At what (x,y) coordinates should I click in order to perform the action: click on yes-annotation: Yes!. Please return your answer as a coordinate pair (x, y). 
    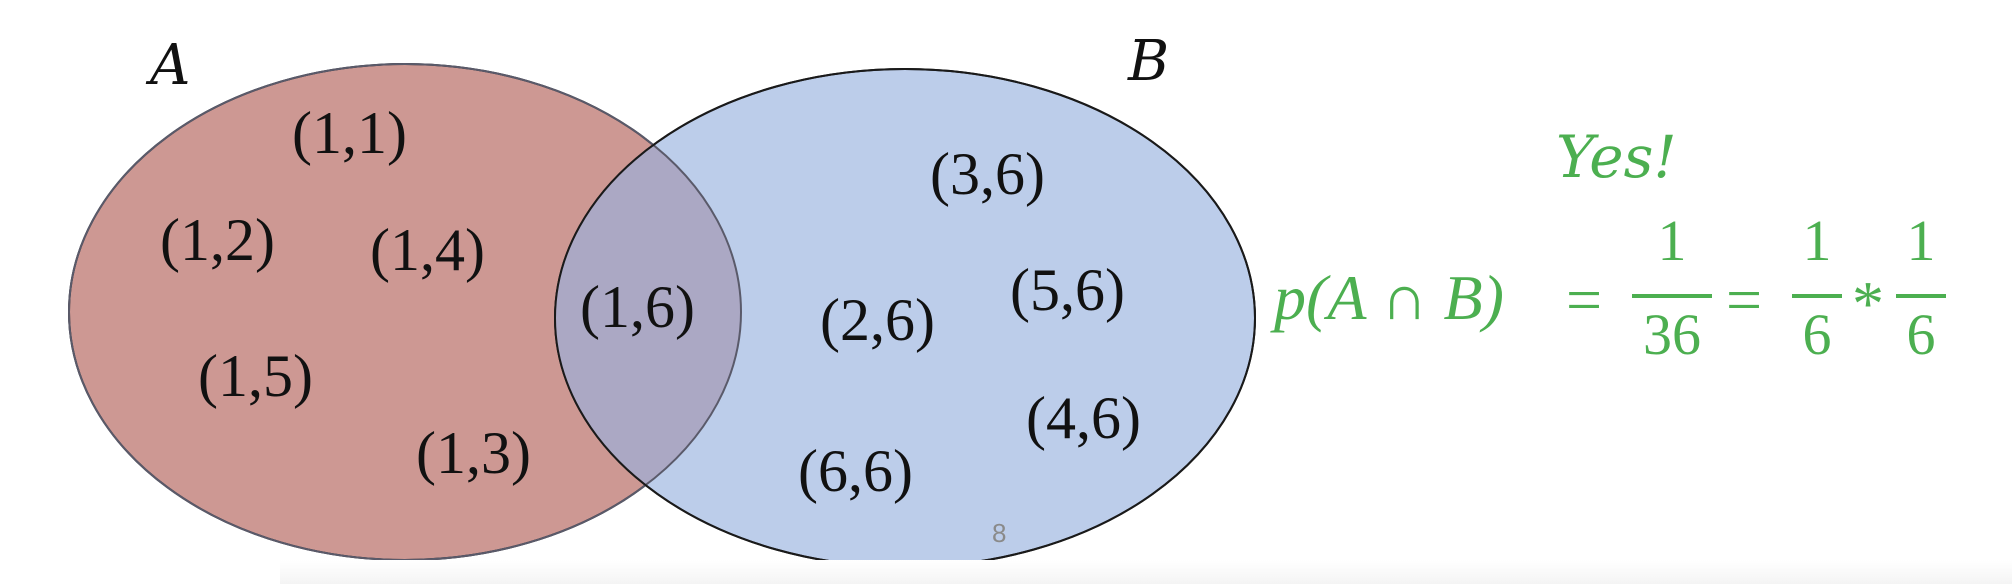
    Looking at the image, I should click on (1616, 157).